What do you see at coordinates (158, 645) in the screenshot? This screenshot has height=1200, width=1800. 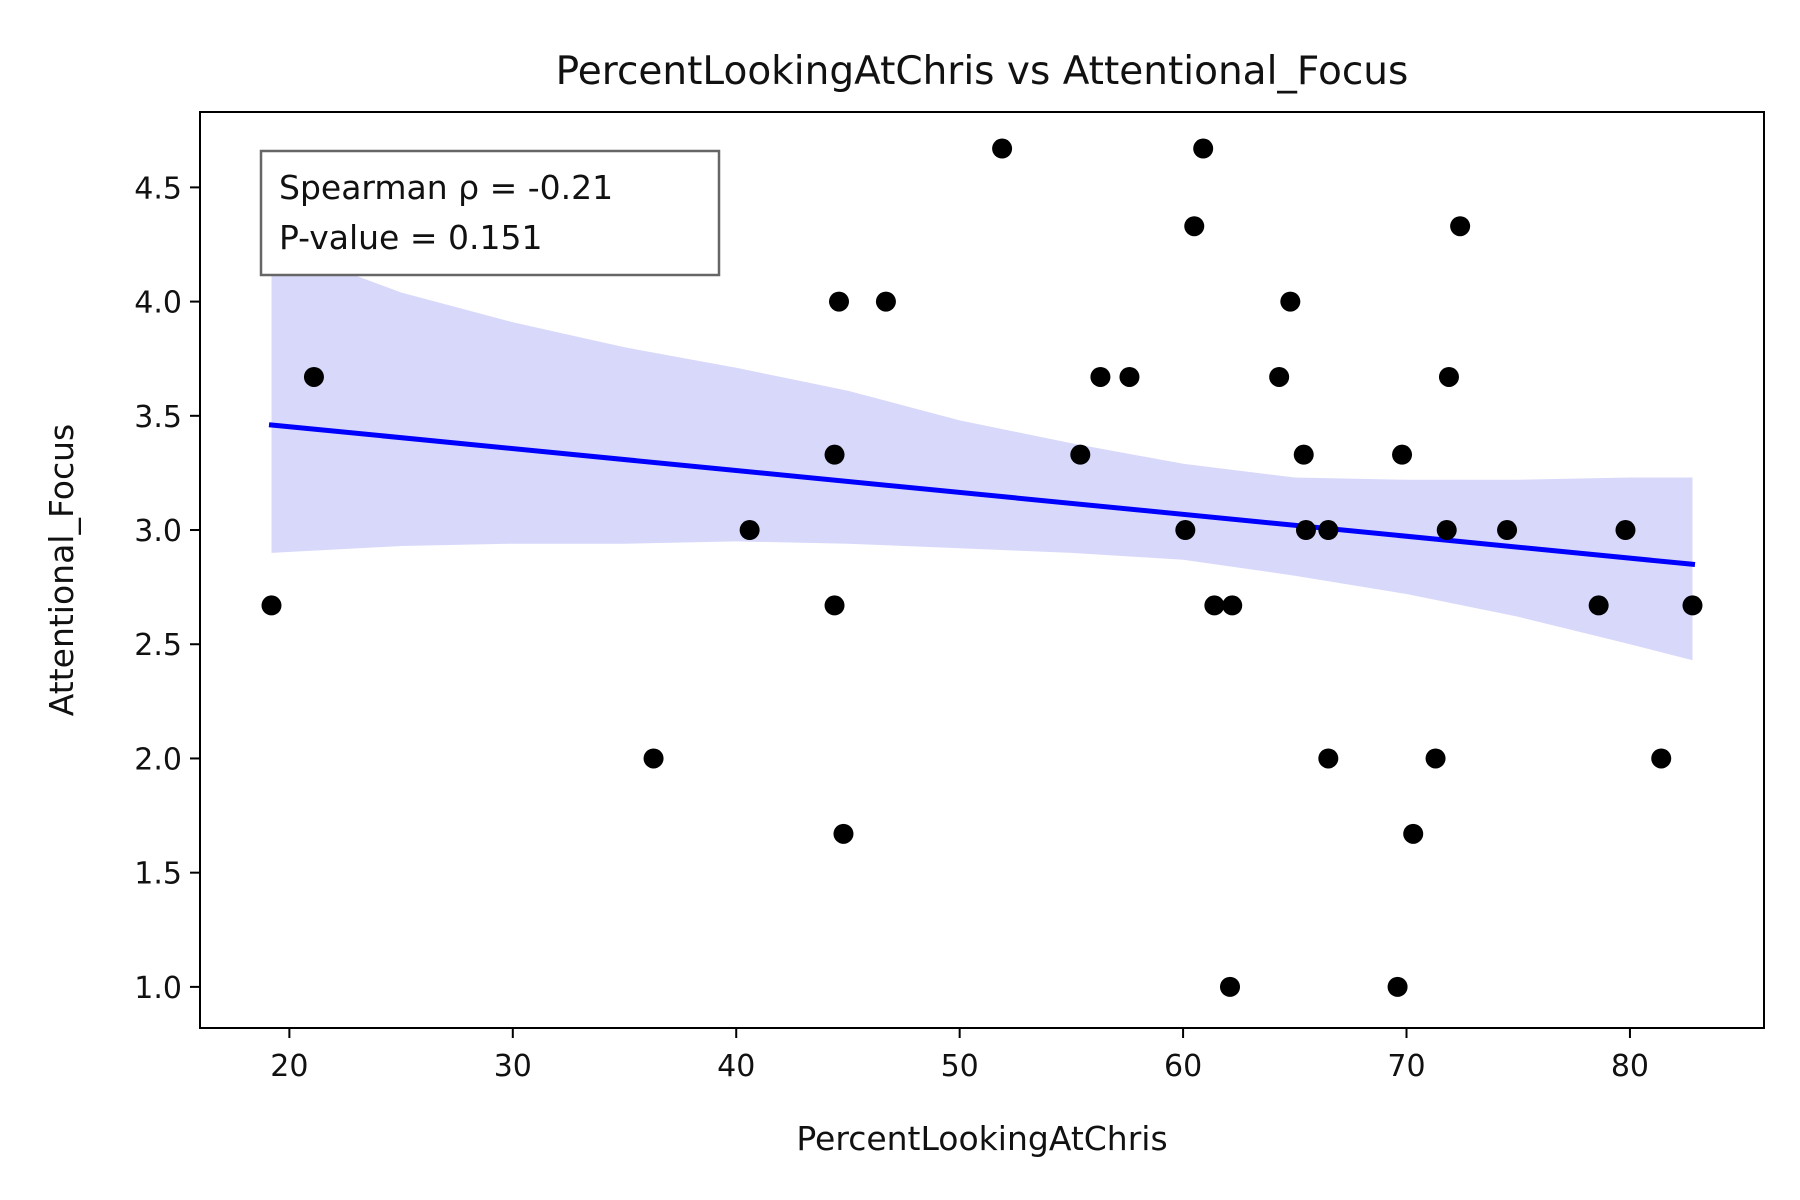 I see `y-tick-label: 2.5` at bounding box center [158, 645].